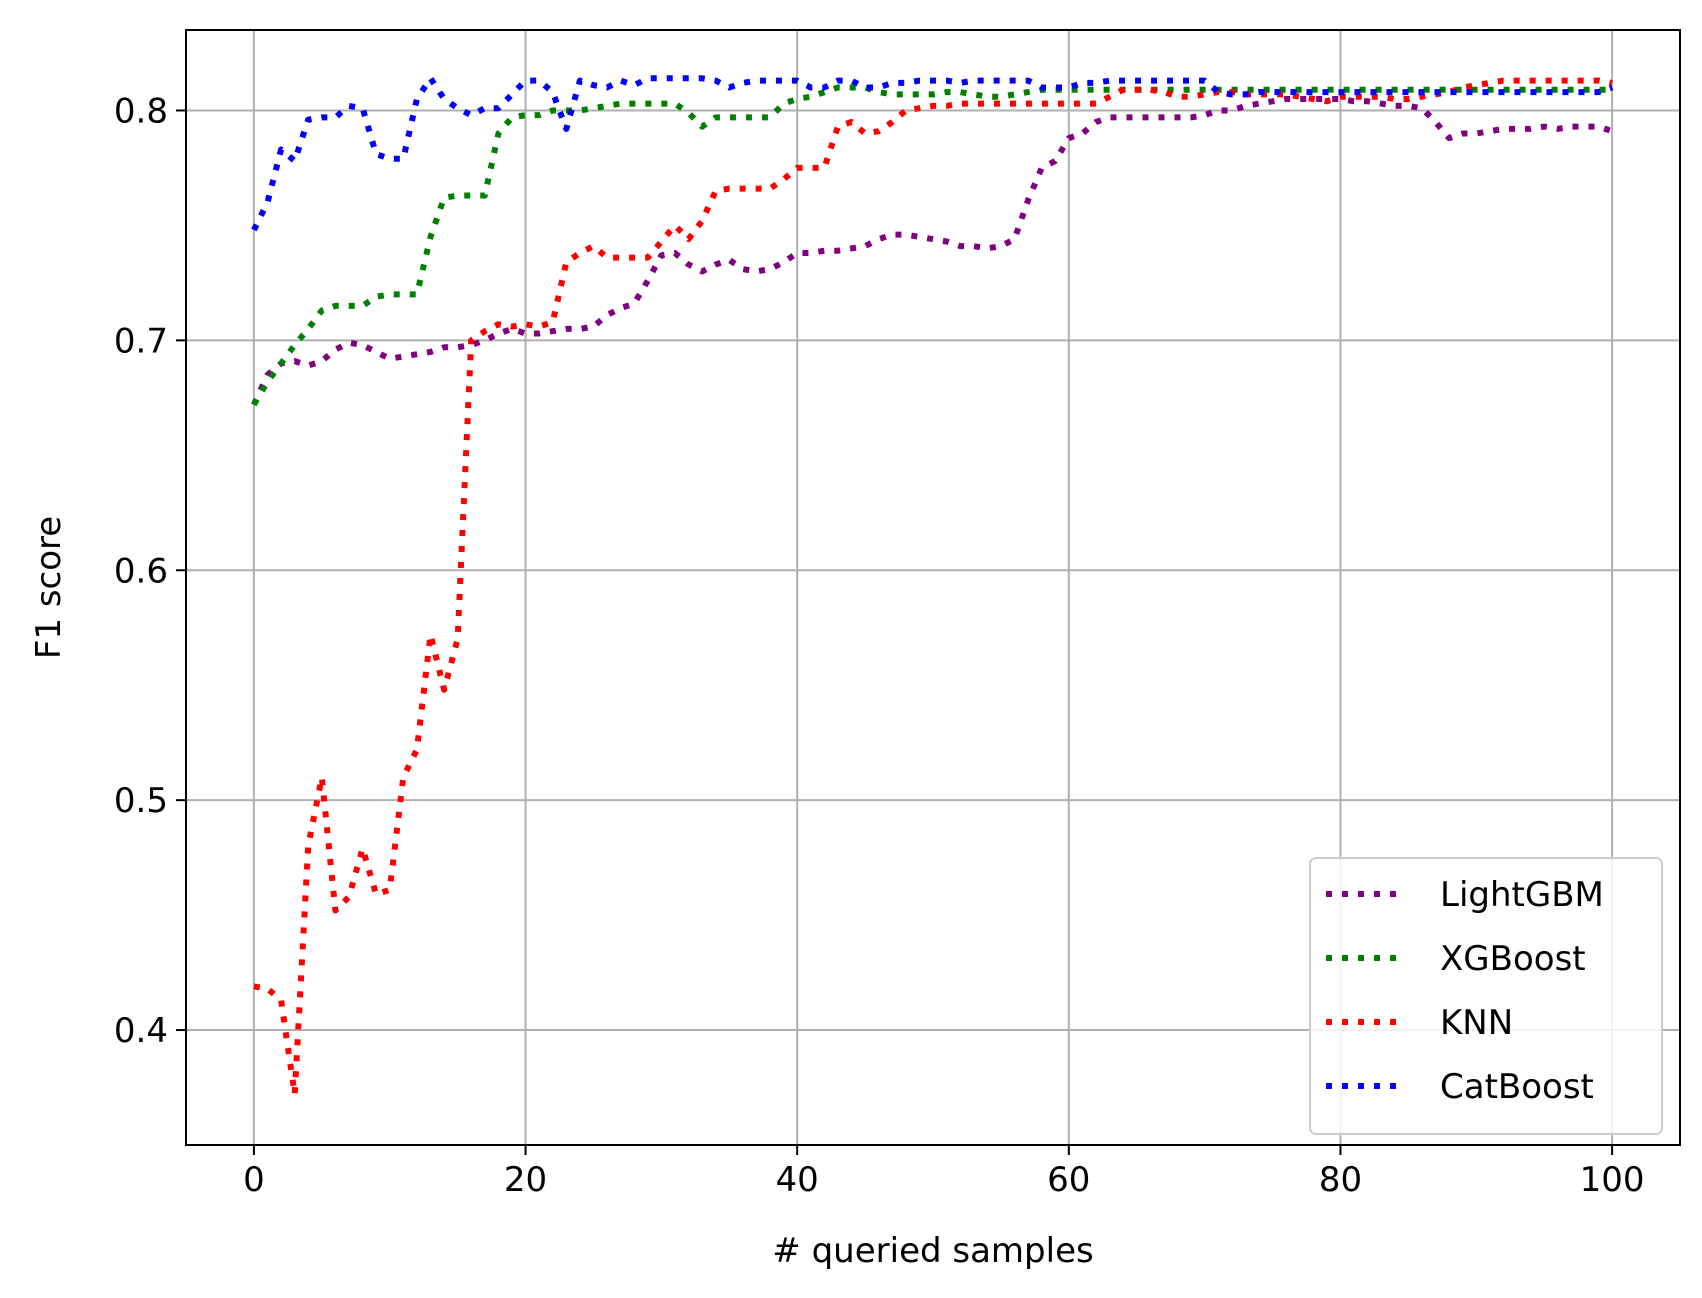  I want to click on y-tick-label: 0.7, so click(141, 341).